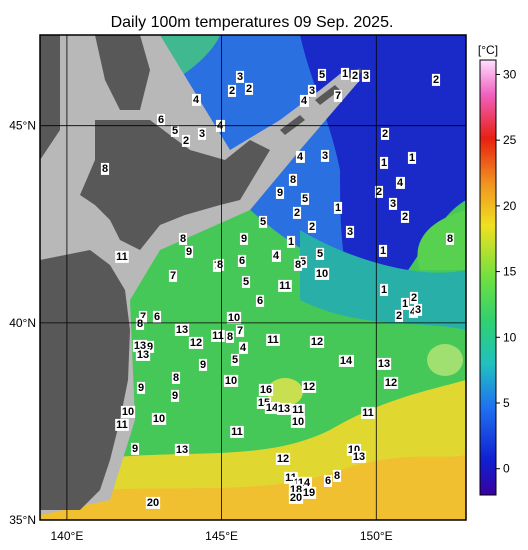  What do you see at coordinates (283, 459) in the screenshot?
I see `contour-label: 12` at bounding box center [283, 459].